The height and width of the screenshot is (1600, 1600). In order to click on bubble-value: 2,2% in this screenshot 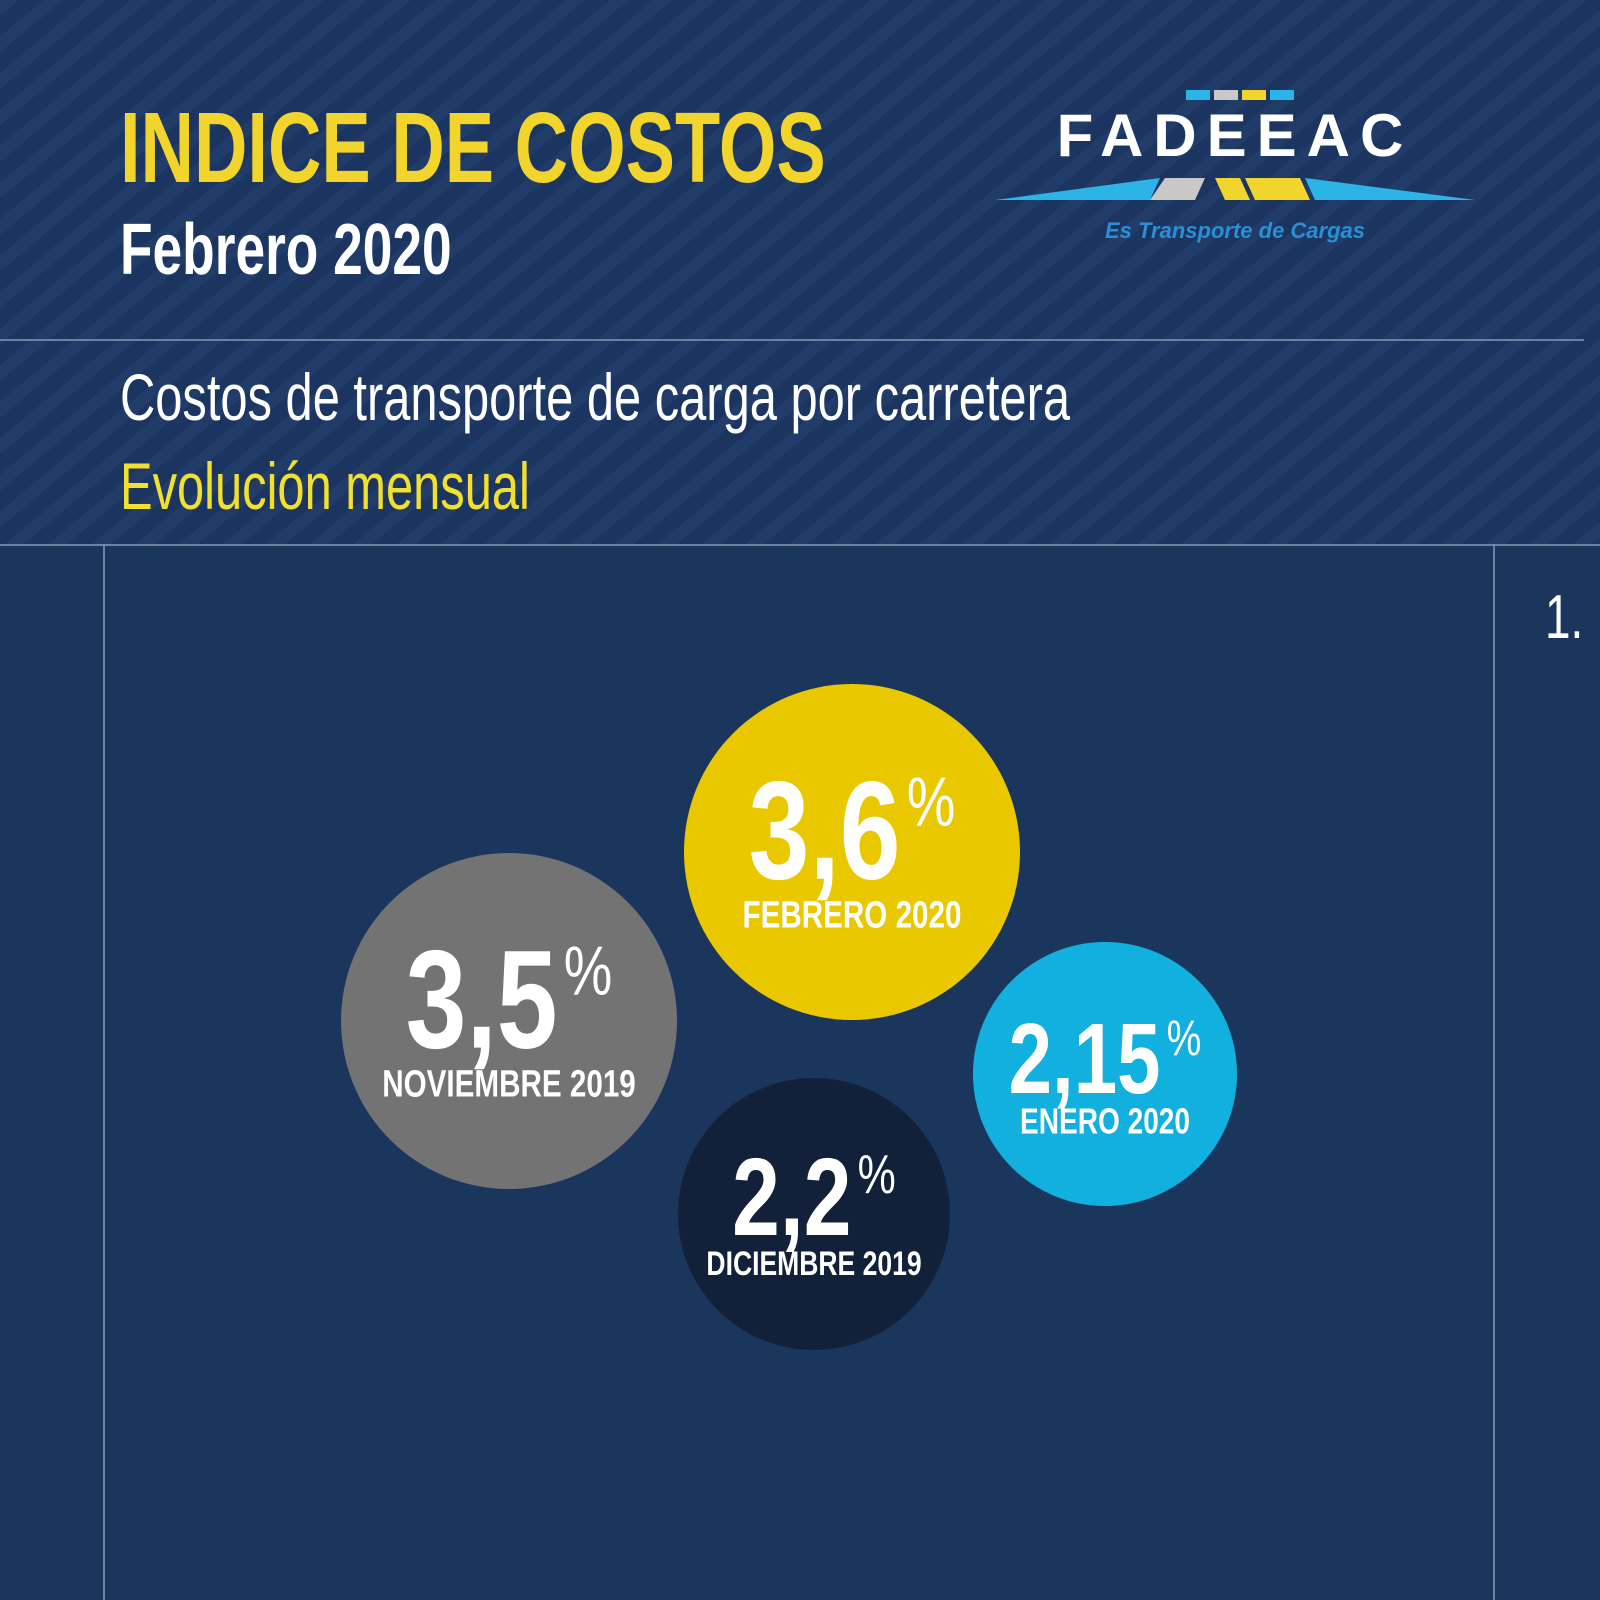, I will do `click(814, 1197)`.